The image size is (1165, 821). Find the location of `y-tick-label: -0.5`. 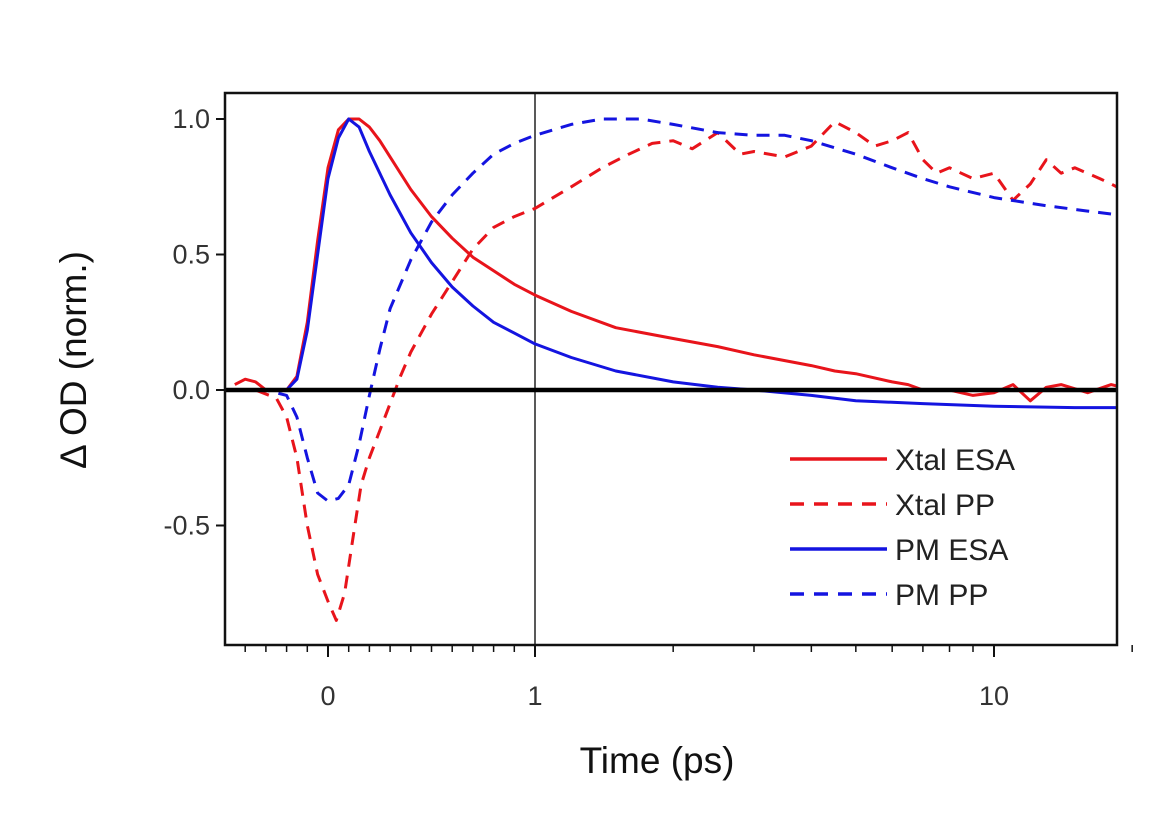

y-tick-label: -0.5 is located at coordinates (186, 526).